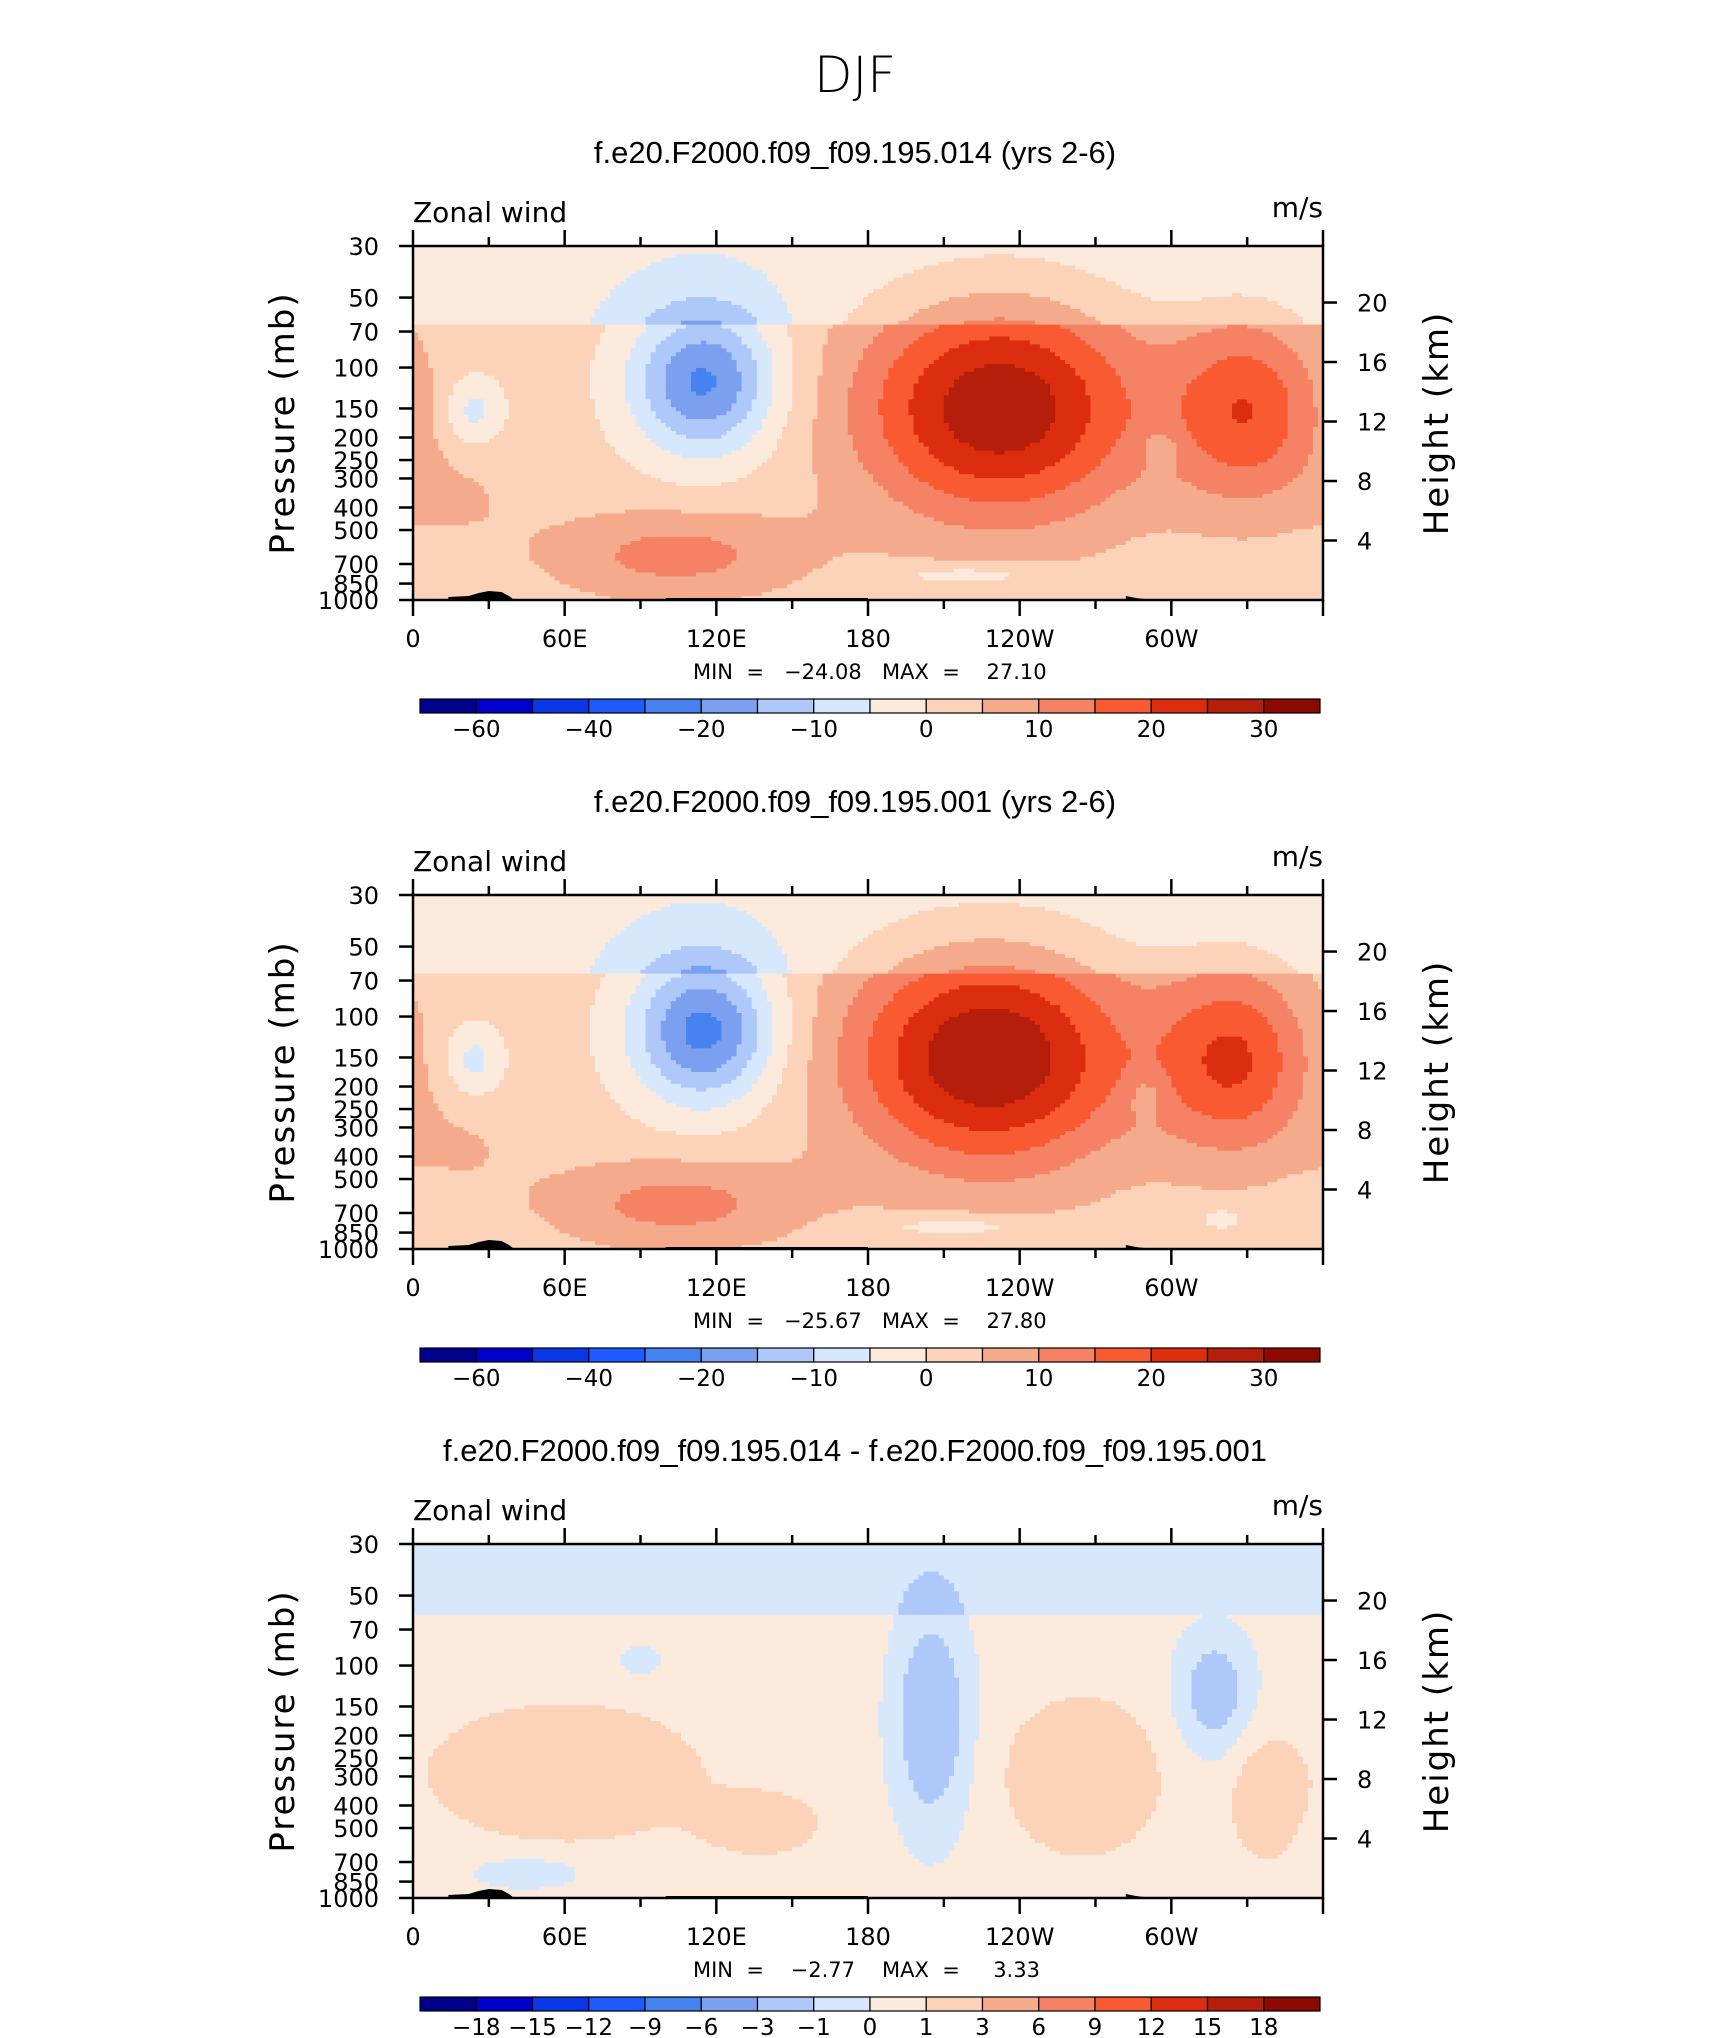  I want to click on max-label: MAX = 3.33, so click(961, 1970).